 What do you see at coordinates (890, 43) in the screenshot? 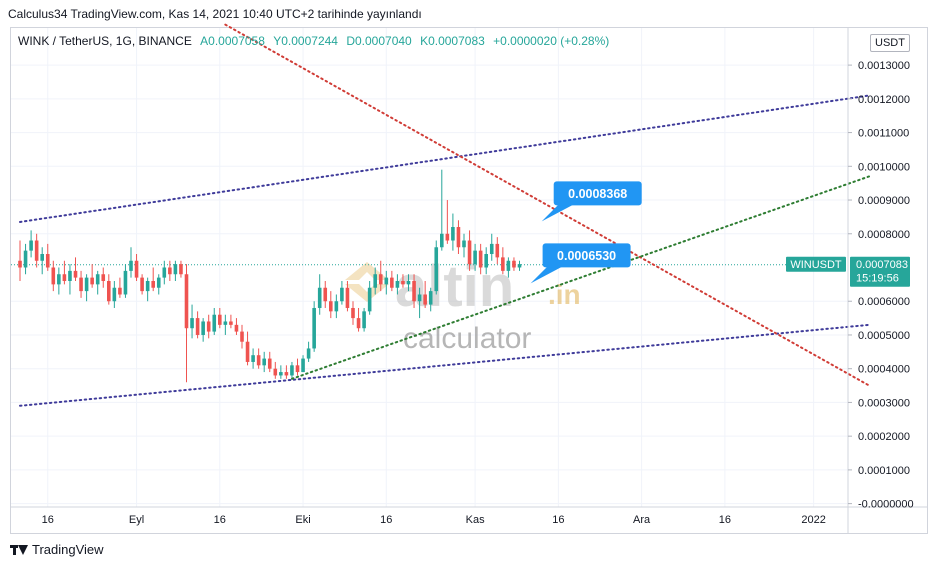
I see `currency-button: USDT` at bounding box center [890, 43].